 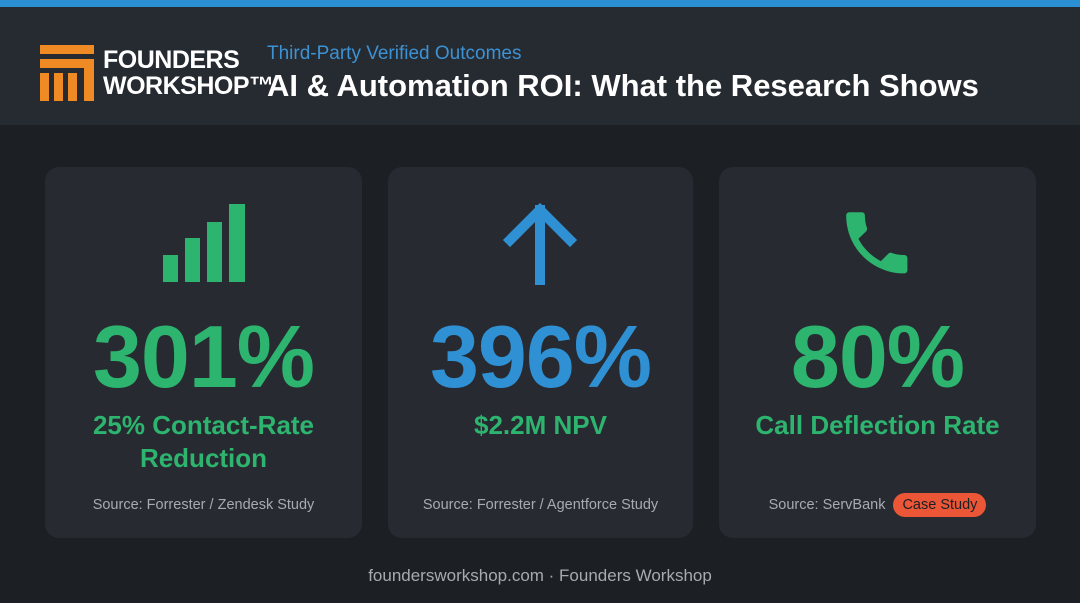 What do you see at coordinates (204, 243) in the screenshot?
I see `bar-chart-icon` at bounding box center [204, 243].